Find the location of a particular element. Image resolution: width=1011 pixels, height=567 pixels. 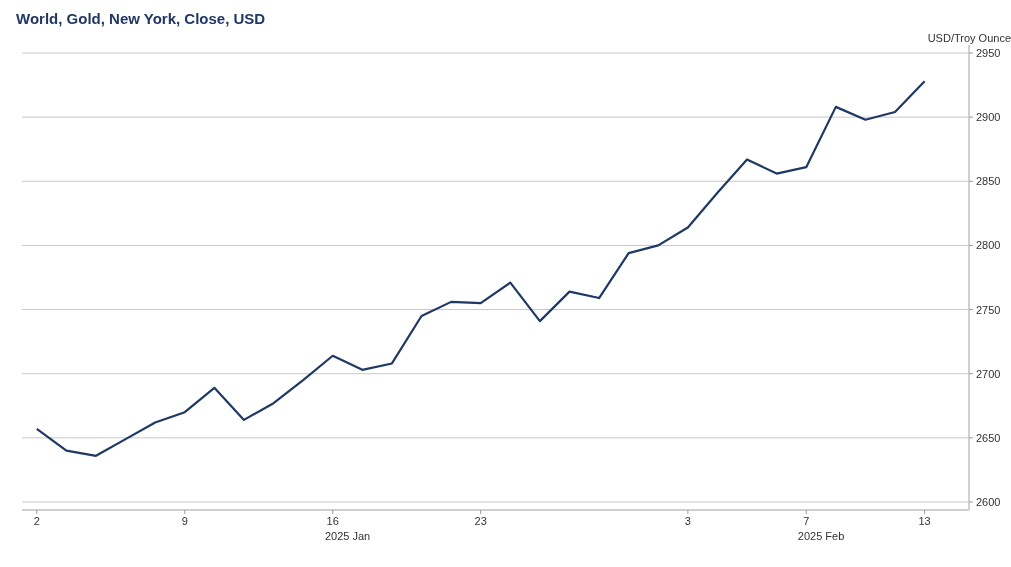

chart-title: World, Gold, New York, Close, USD is located at coordinates (141, 18).